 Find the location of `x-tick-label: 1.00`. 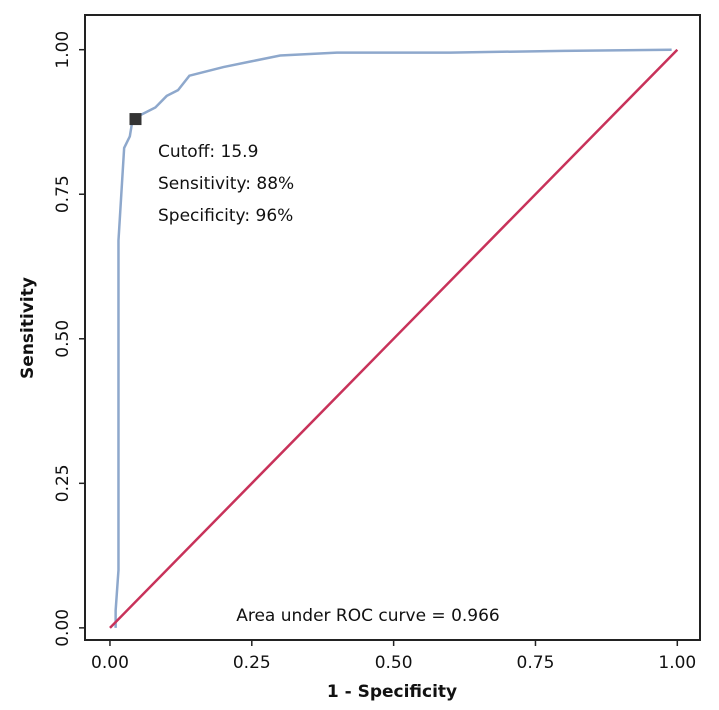

x-tick-label: 1.00 is located at coordinates (677, 663).